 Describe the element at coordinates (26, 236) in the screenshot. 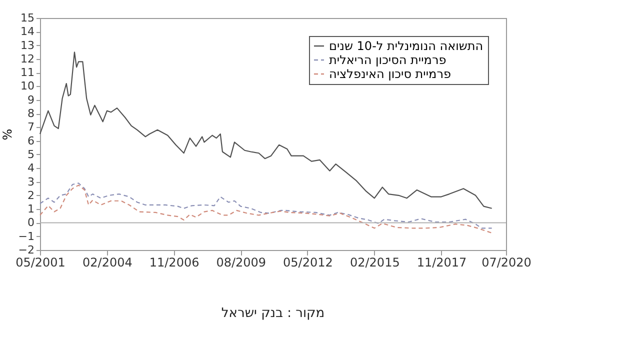

I see `y-tick-label: −1` at that location.